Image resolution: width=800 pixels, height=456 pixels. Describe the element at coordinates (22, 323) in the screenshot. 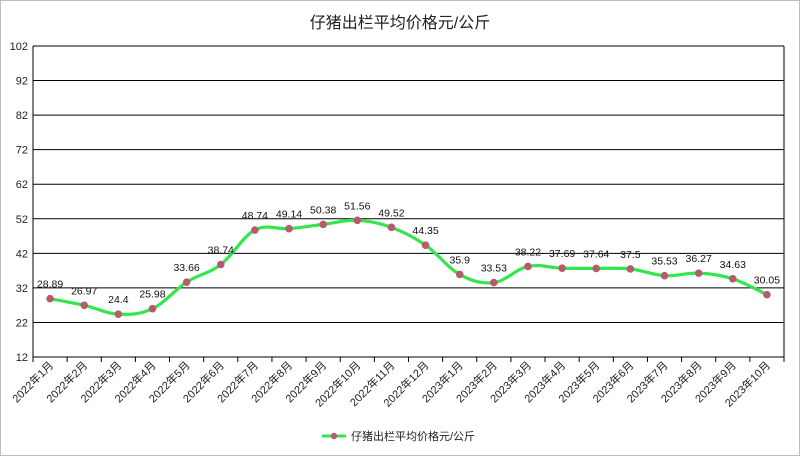

I see `y-tick-label: 22` at that location.